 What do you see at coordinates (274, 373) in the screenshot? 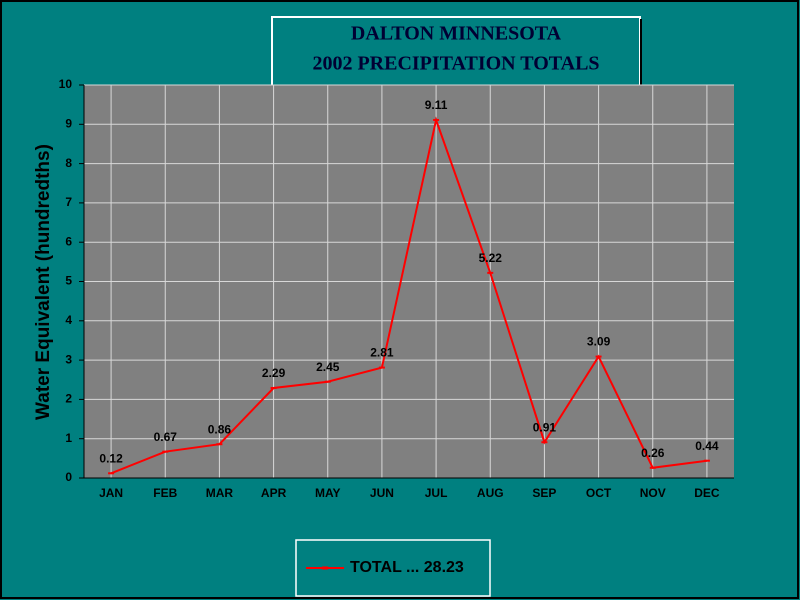
I see `data-label: 2.29` at bounding box center [274, 373].